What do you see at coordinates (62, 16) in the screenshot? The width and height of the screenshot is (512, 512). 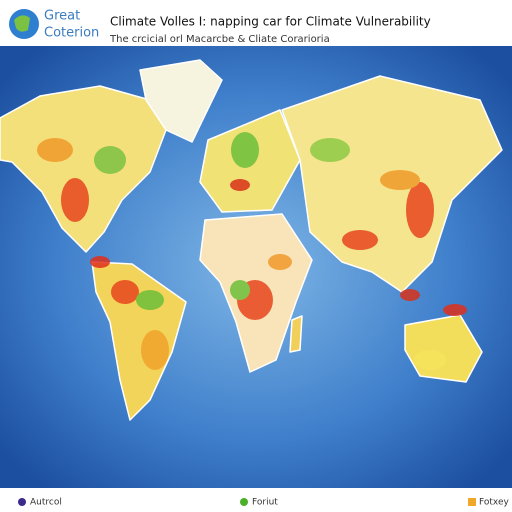 I see `logo-text: Great` at bounding box center [62, 16].